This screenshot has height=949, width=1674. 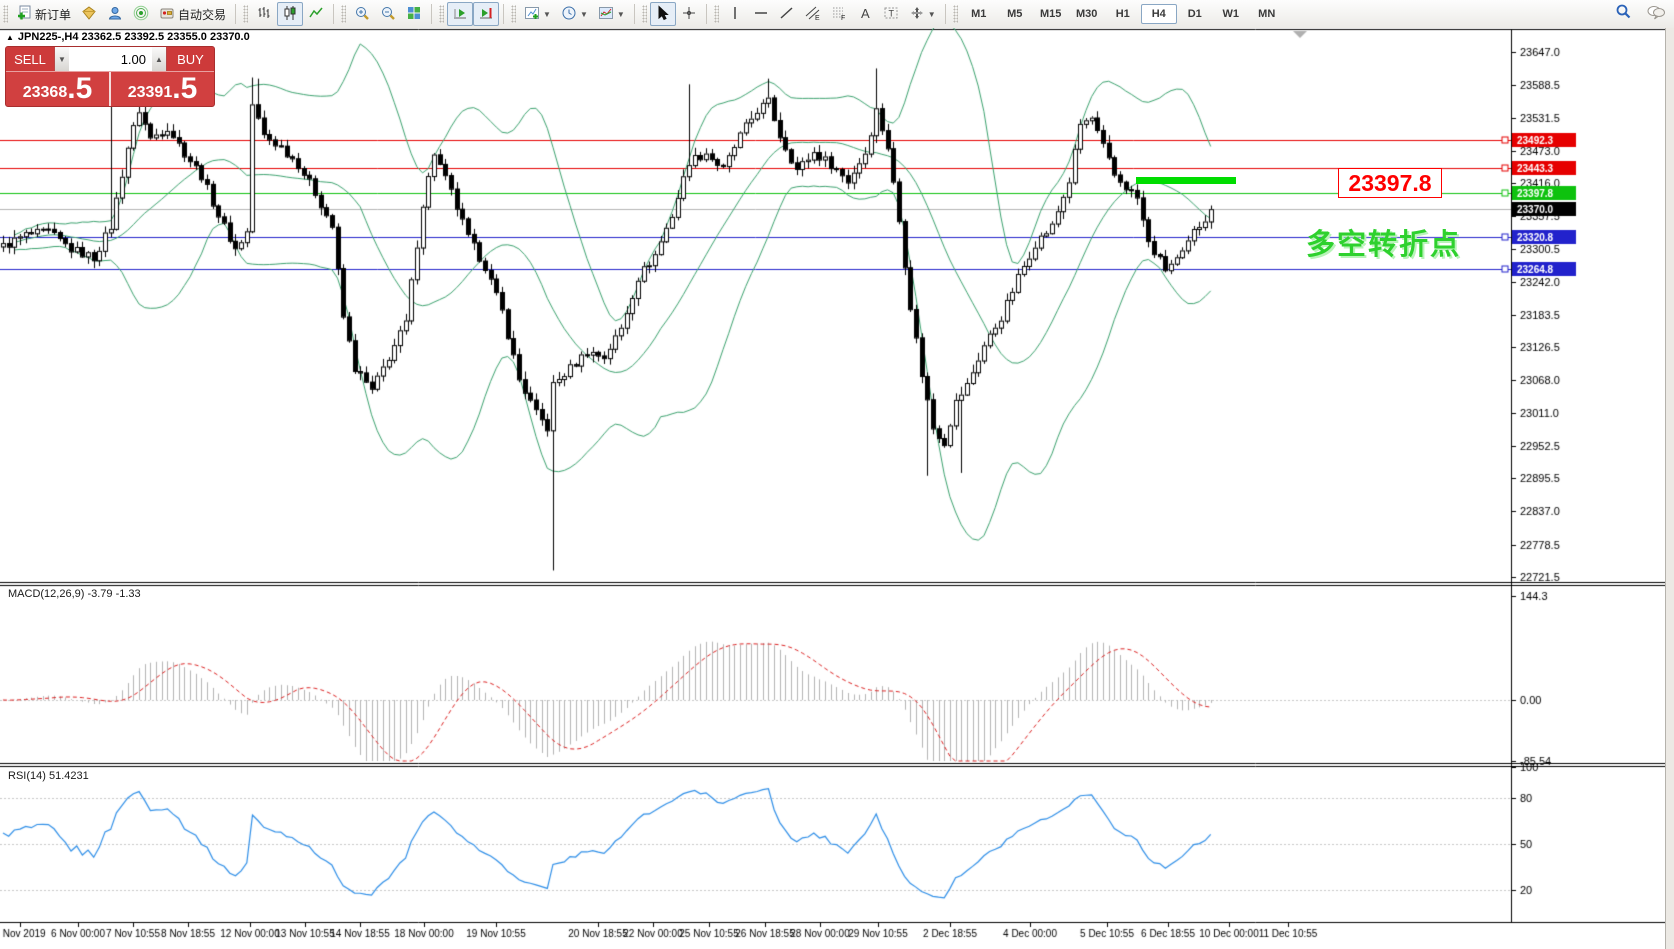 What do you see at coordinates (1623, 14) in the screenshot?
I see `search-button` at bounding box center [1623, 14].